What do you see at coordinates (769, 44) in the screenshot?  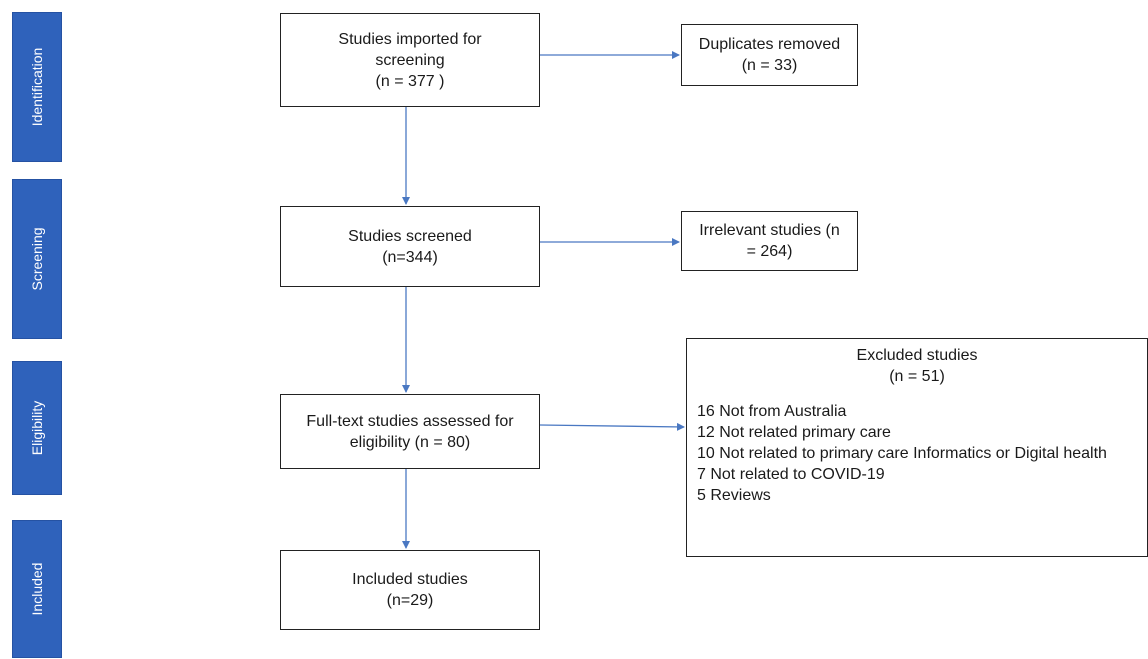 I see `duplicates-line1: Duplicates removed` at bounding box center [769, 44].